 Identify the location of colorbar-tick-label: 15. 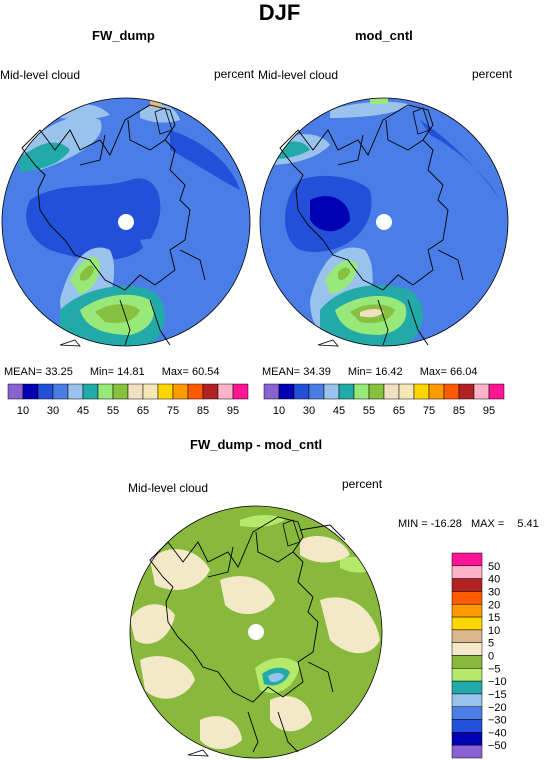
(494, 618).